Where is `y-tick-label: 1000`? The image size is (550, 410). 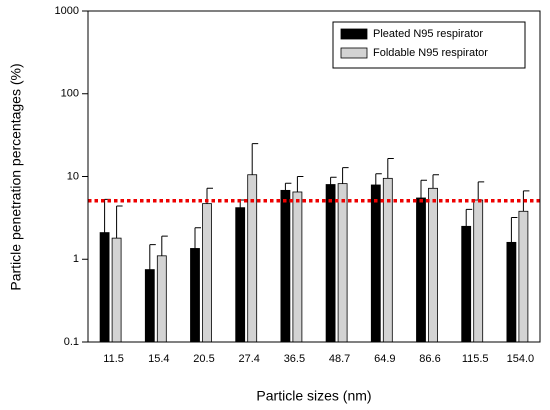 y-tick-label: 1000 is located at coordinates (67, 11).